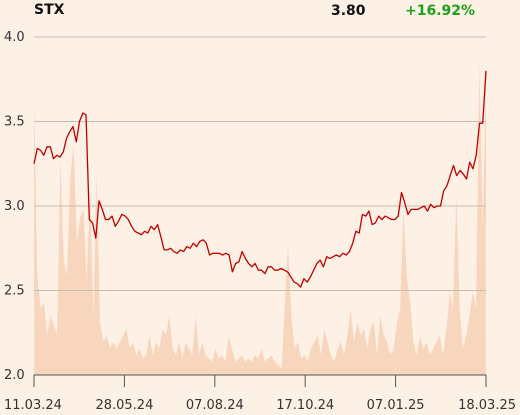 This screenshot has width=520, height=415. I want to click on y-tick-label: 2.5, so click(14, 291).